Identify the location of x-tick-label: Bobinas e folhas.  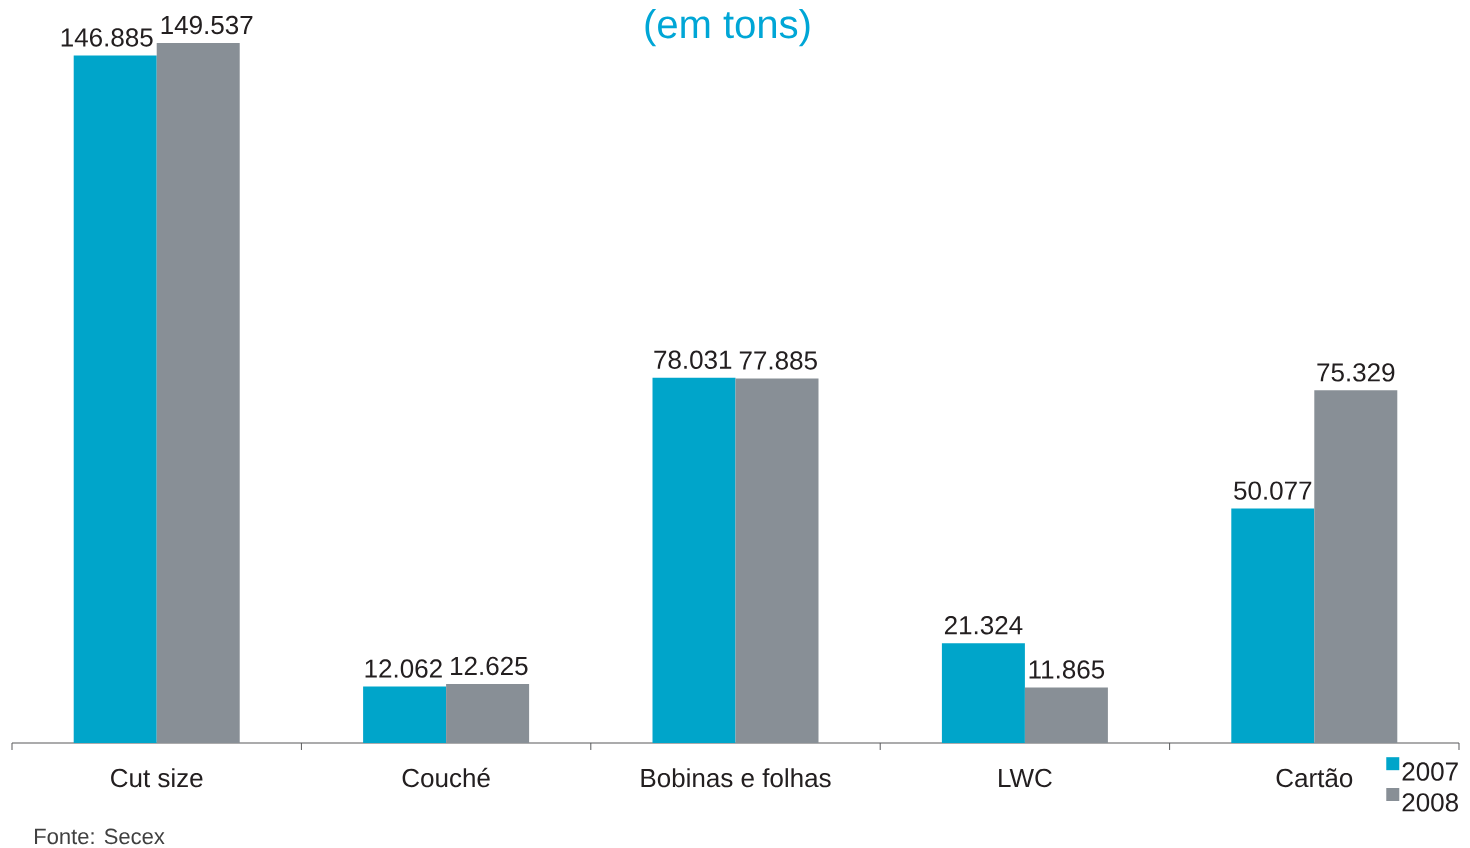
(736, 778).